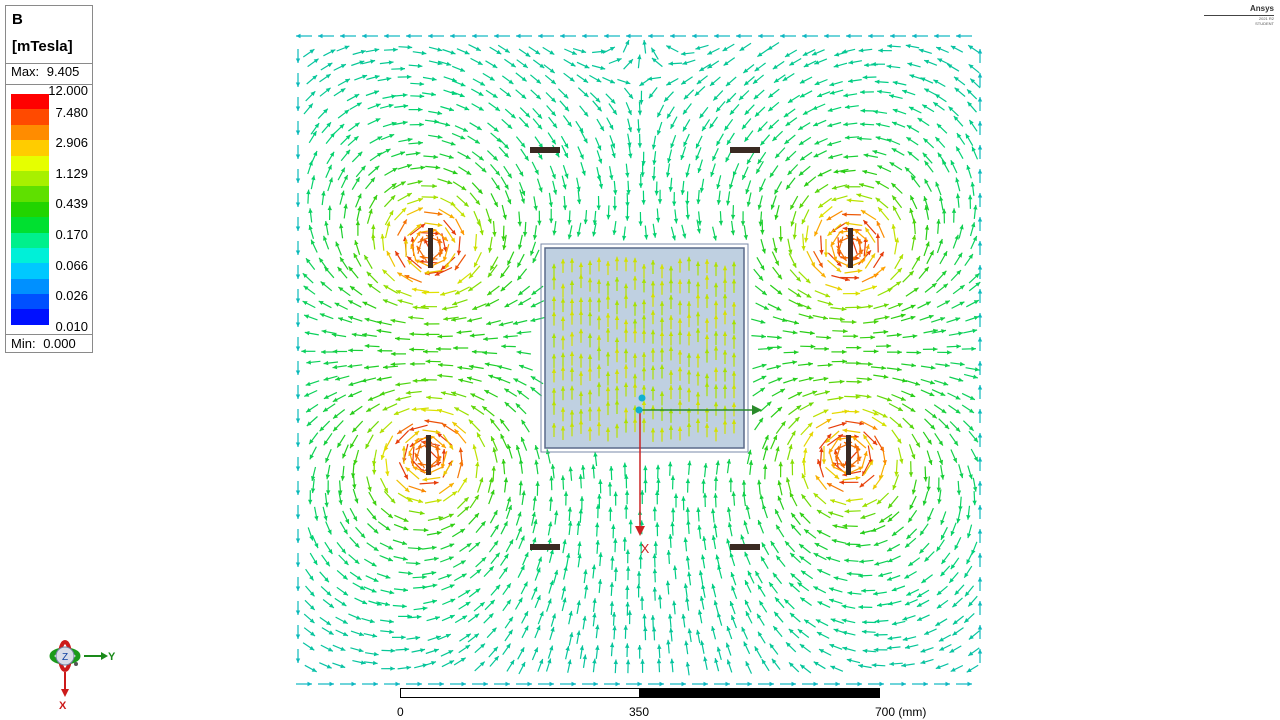 The image size is (1280, 720). I want to click on scale-label-350: 350, so click(639, 712).